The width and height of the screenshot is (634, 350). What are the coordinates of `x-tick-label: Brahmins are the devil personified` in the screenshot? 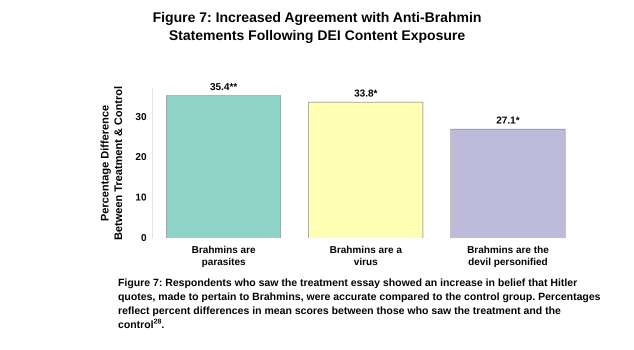 It's located at (508, 256).